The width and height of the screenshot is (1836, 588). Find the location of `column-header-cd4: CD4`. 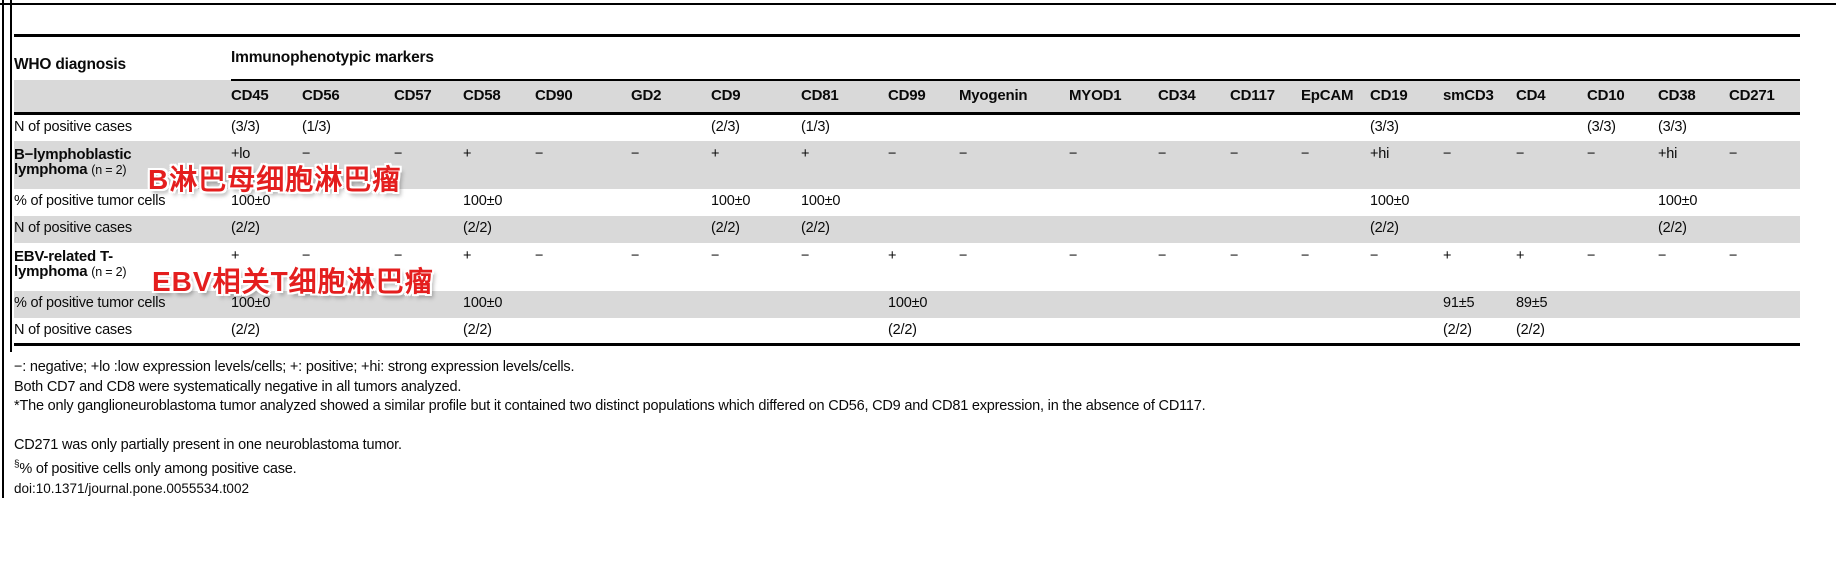

column-header-cd4: CD4 is located at coordinates (1551, 97).